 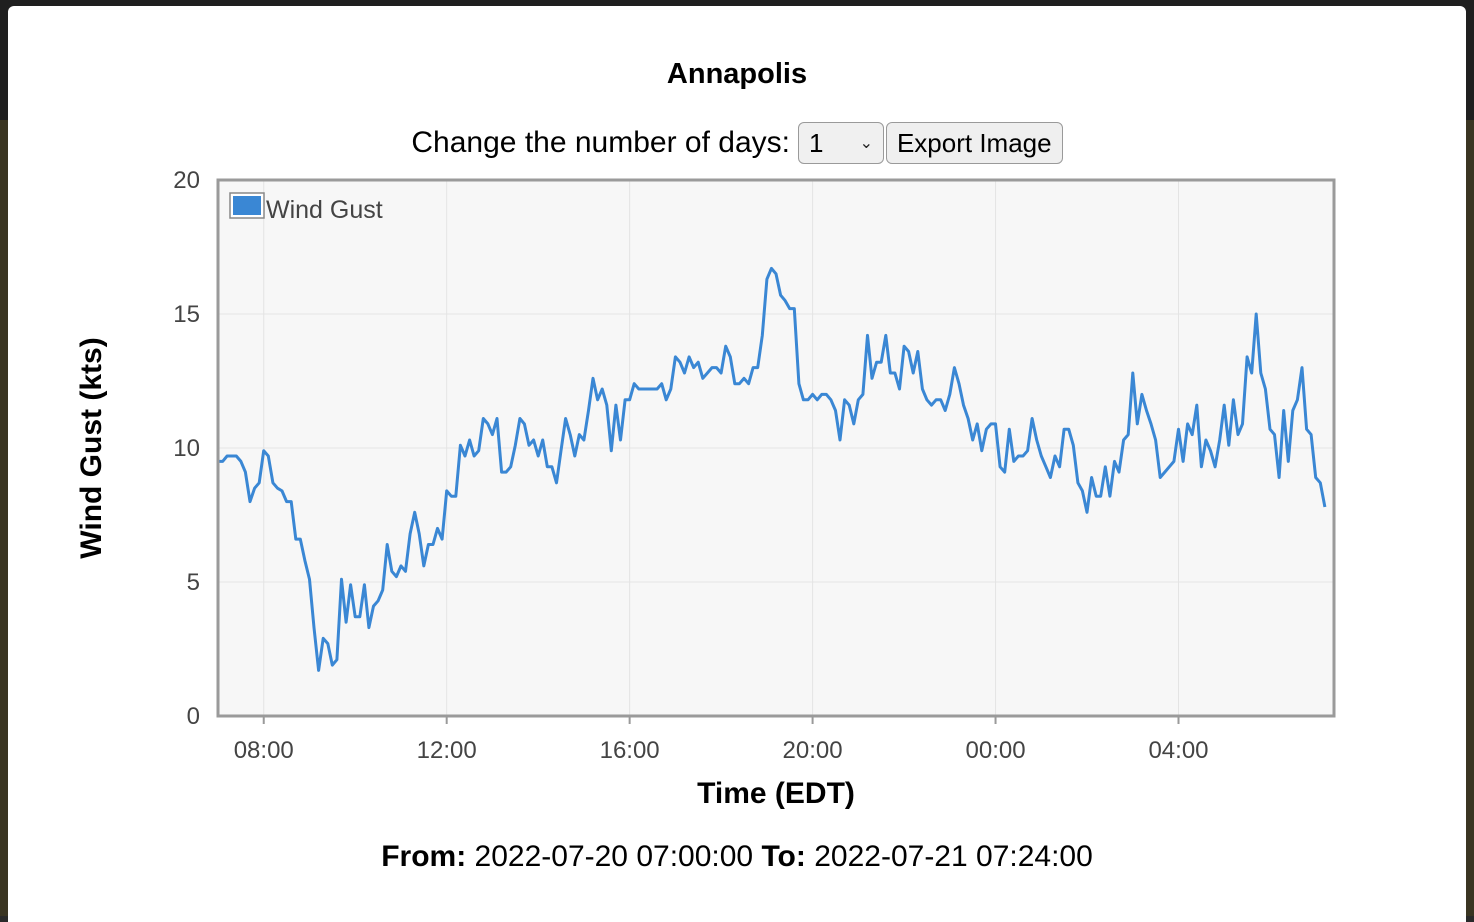 What do you see at coordinates (447, 750) in the screenshot?
I see `x-tick-label: 12:00` at bounding box center [447, 750].